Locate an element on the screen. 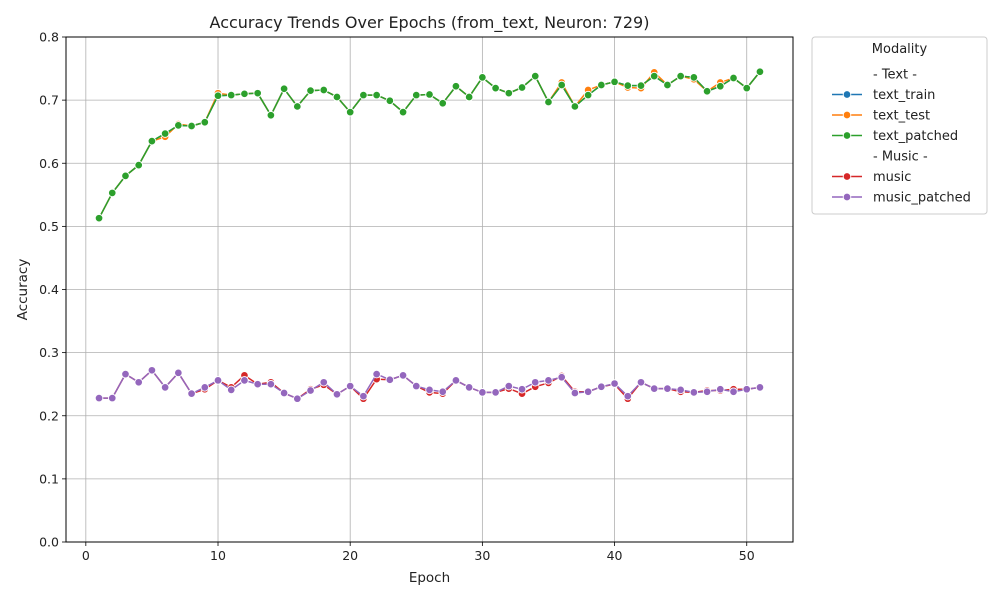 The width and height of the screenshot is (1000, 600). x-tick-label: 40 is located at coordinates (615, 555).